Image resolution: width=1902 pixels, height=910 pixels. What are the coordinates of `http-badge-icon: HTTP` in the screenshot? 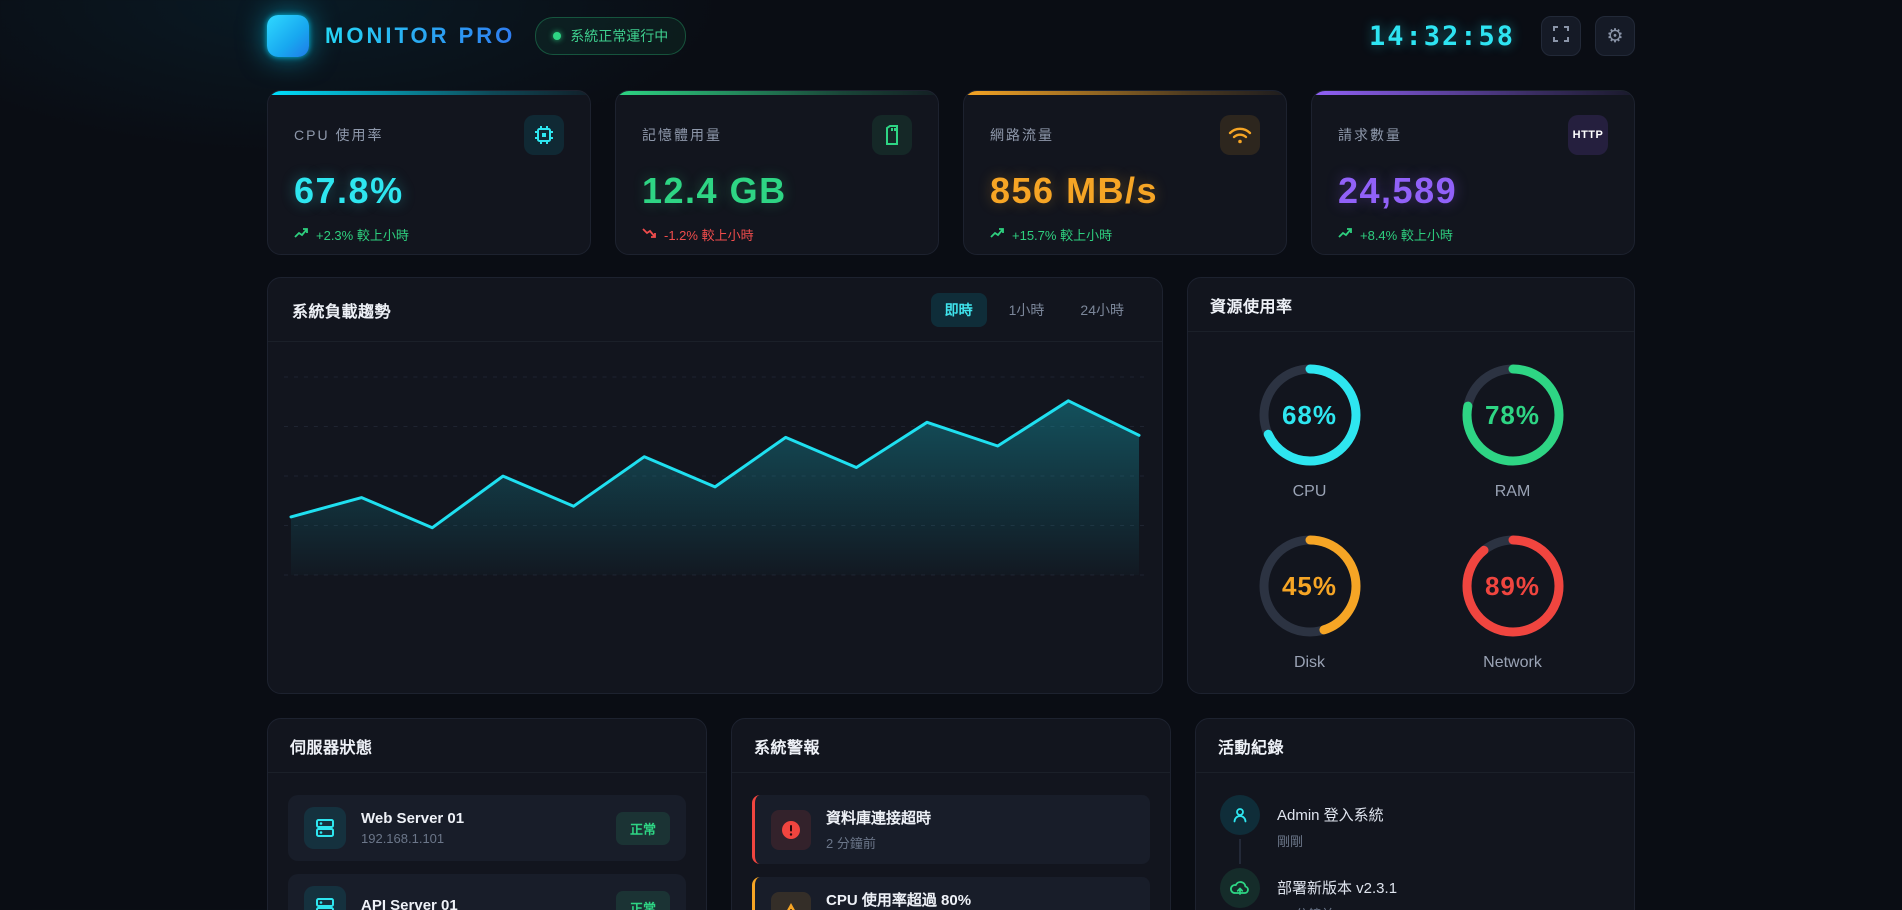 It's located at (1588, 135).